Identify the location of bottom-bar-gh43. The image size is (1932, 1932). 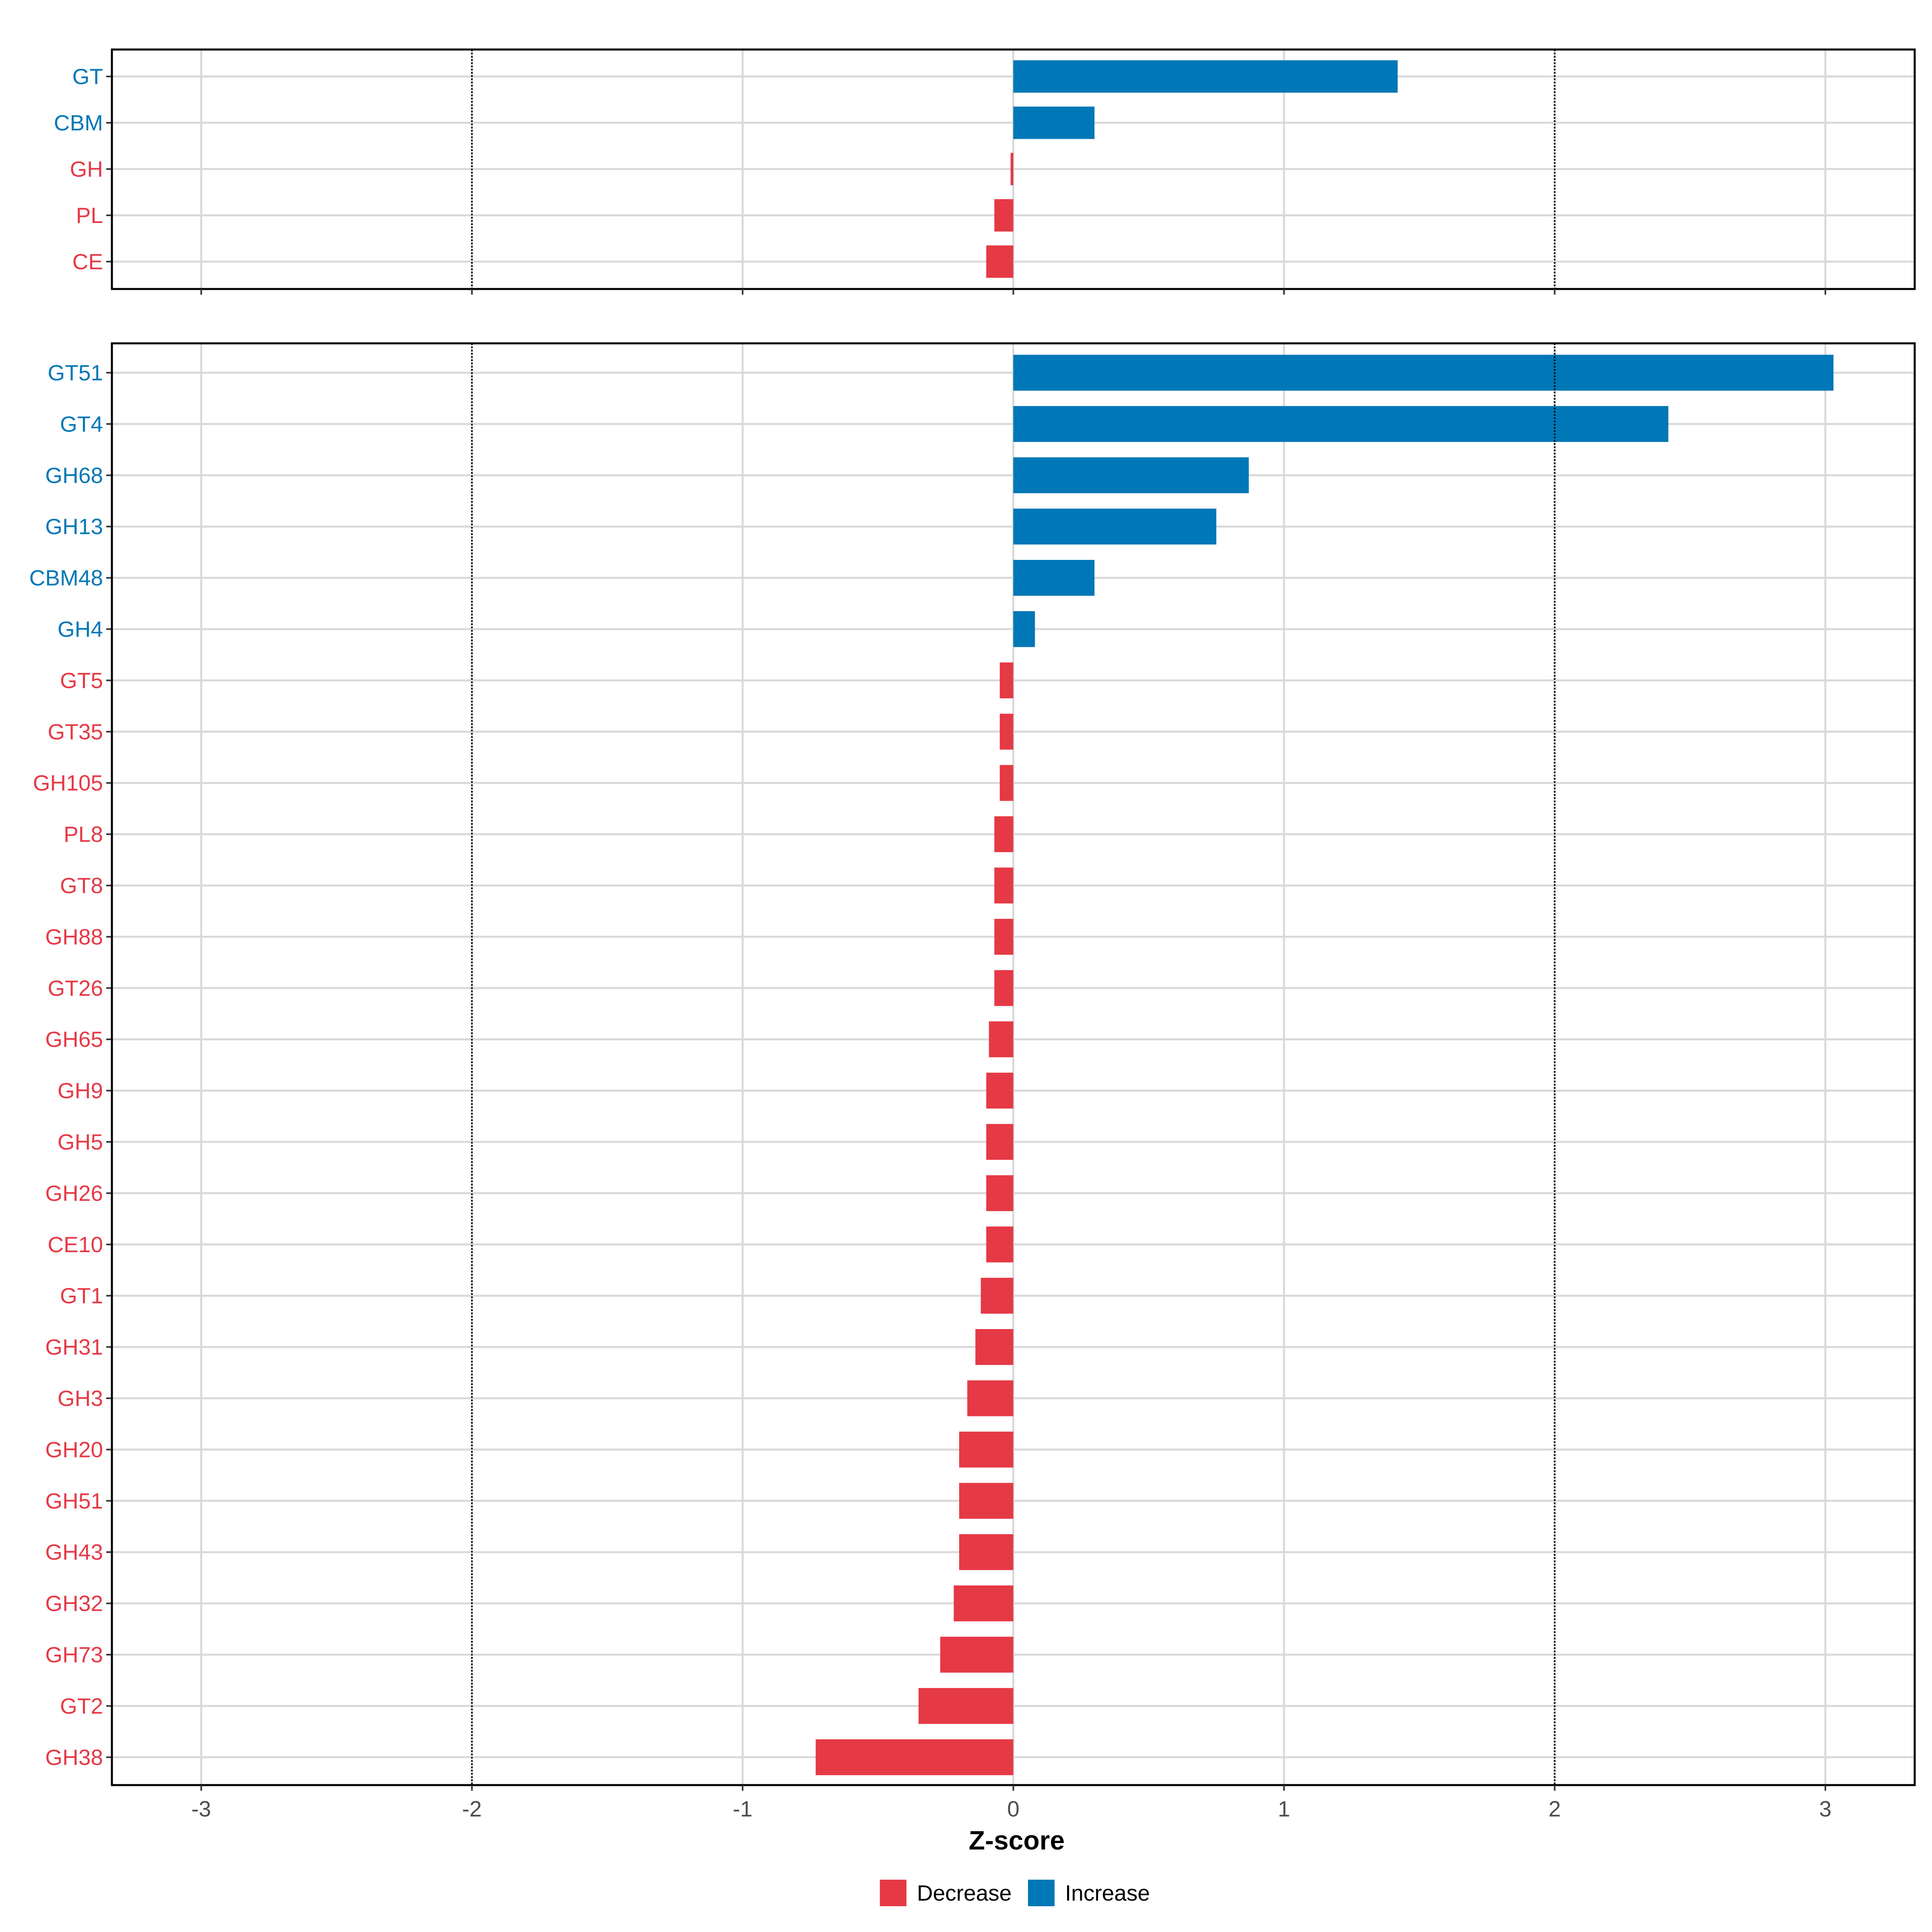
(986, 1552).